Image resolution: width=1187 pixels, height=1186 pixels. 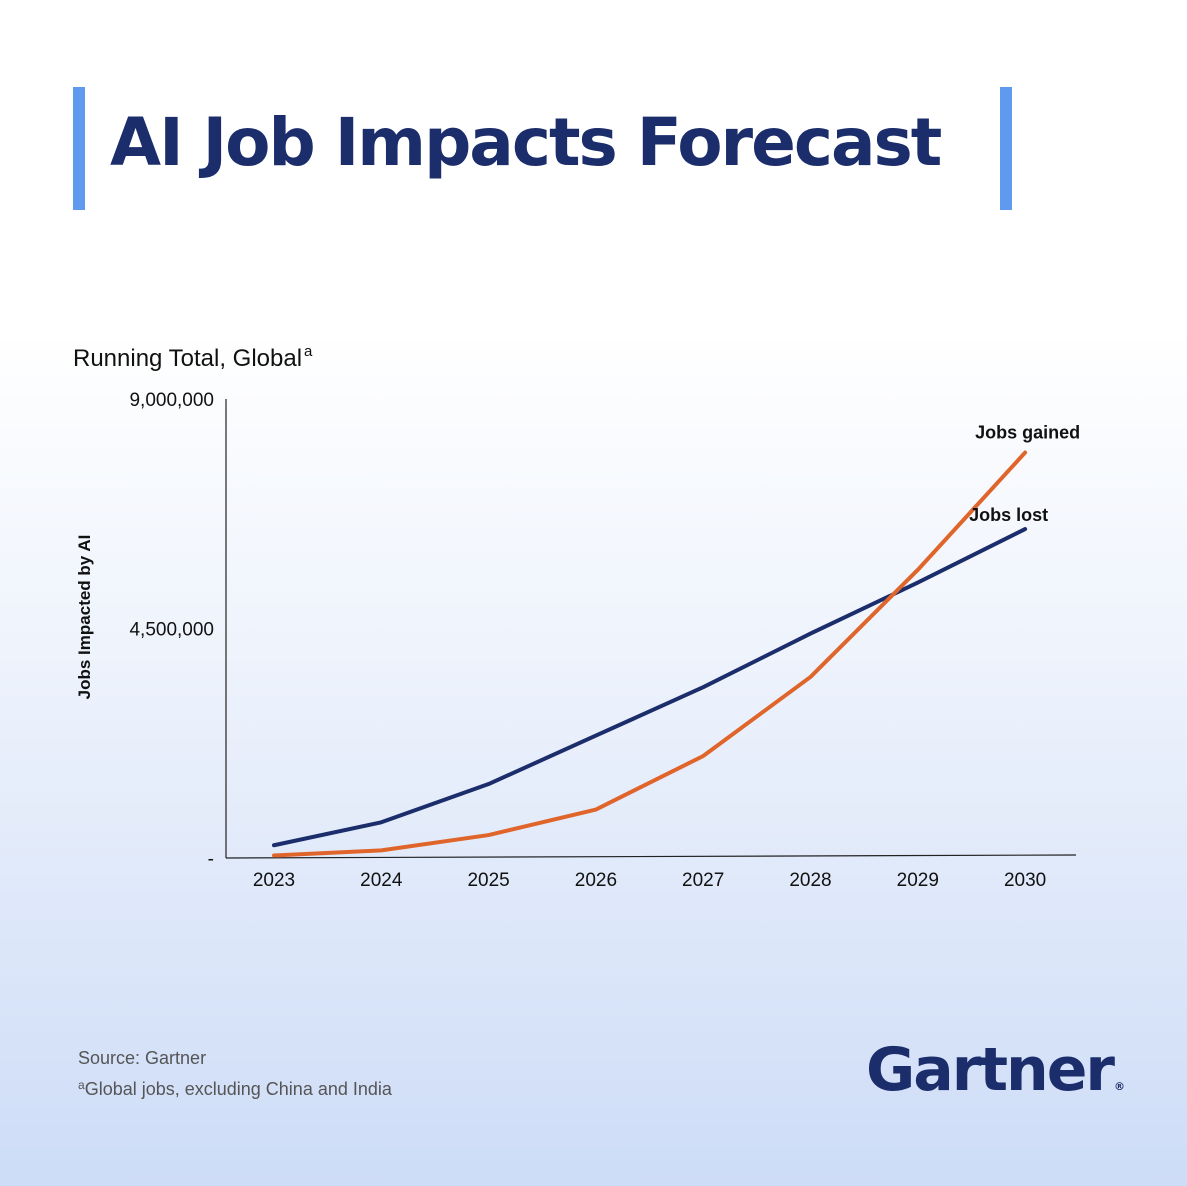 What do you see at coordinates (84, 617) in the screenshot?
I see `y-axis-label: Jobs Impacted by AI` at bounding box center [84, 617].